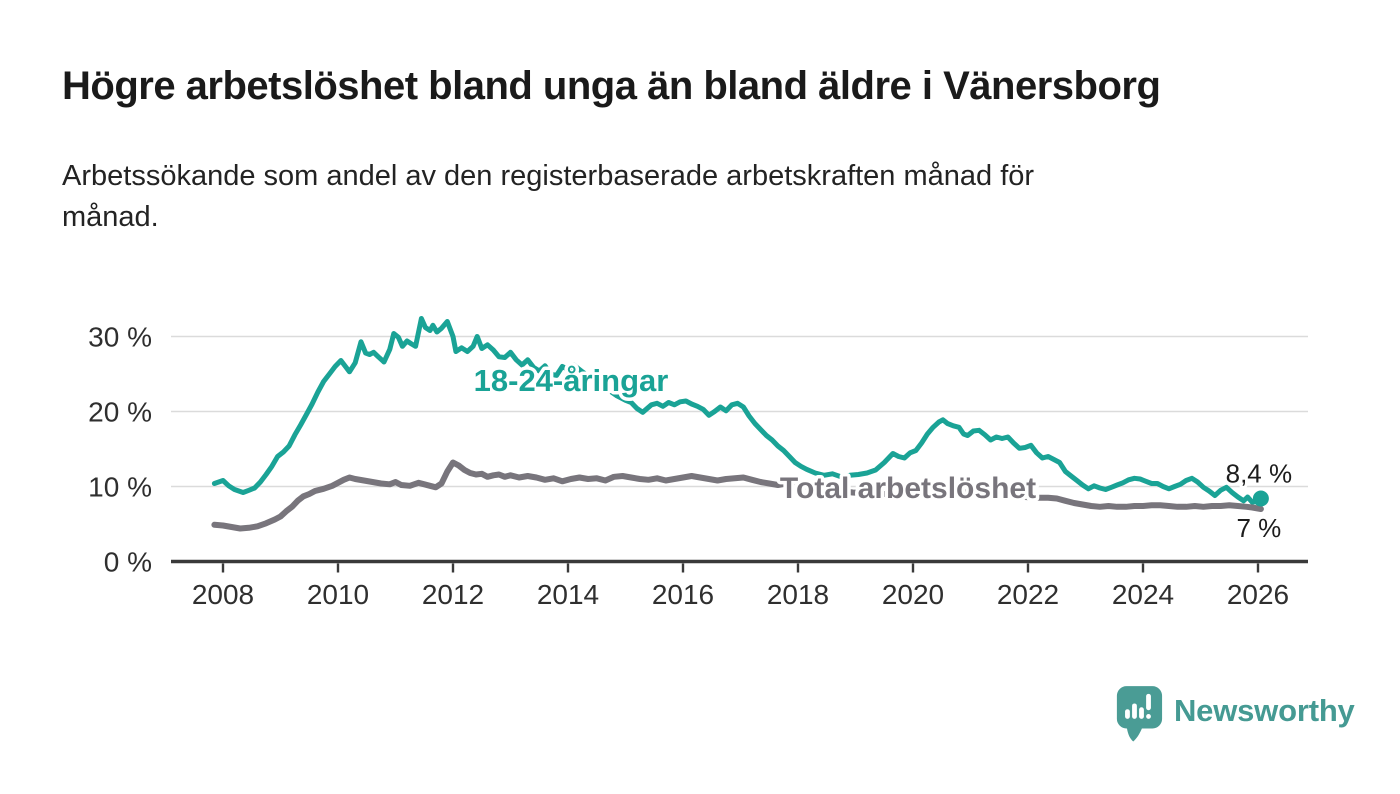 The image size is (1400, 794). Describe the element at coordinates (1148, 716) in the screenshot. I see `exclamation-dot` at that location.